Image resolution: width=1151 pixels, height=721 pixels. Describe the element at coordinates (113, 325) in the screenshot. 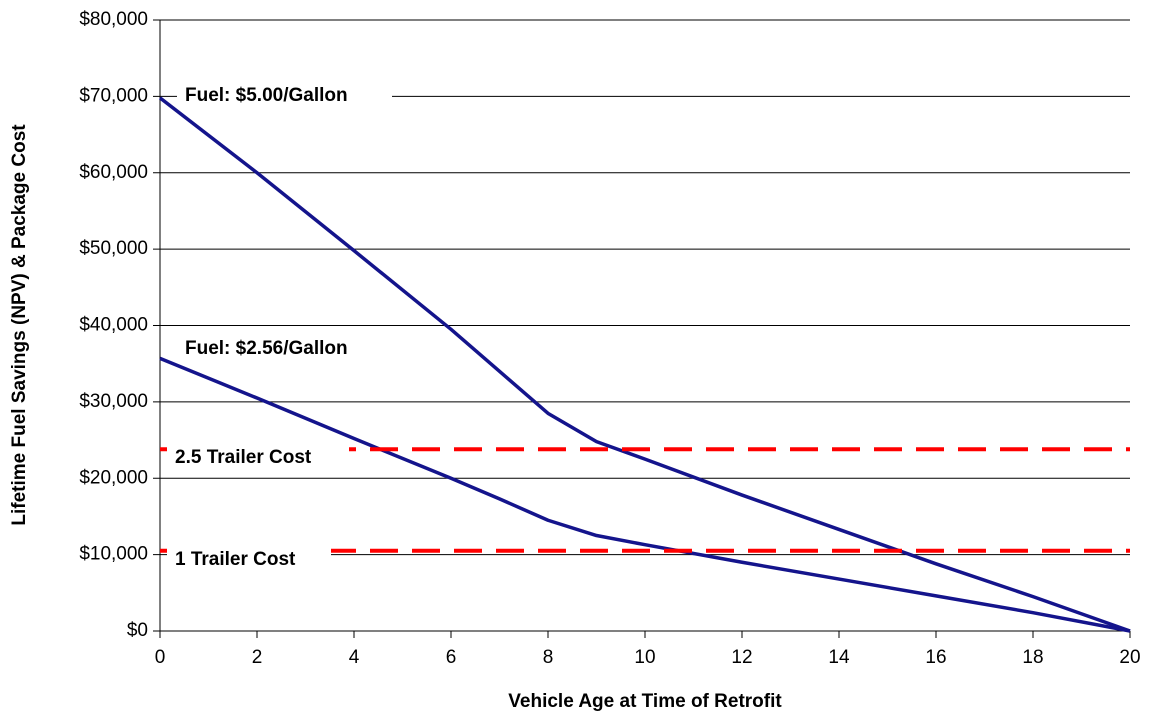

I see `y-tick-label: $40,000` at that location.